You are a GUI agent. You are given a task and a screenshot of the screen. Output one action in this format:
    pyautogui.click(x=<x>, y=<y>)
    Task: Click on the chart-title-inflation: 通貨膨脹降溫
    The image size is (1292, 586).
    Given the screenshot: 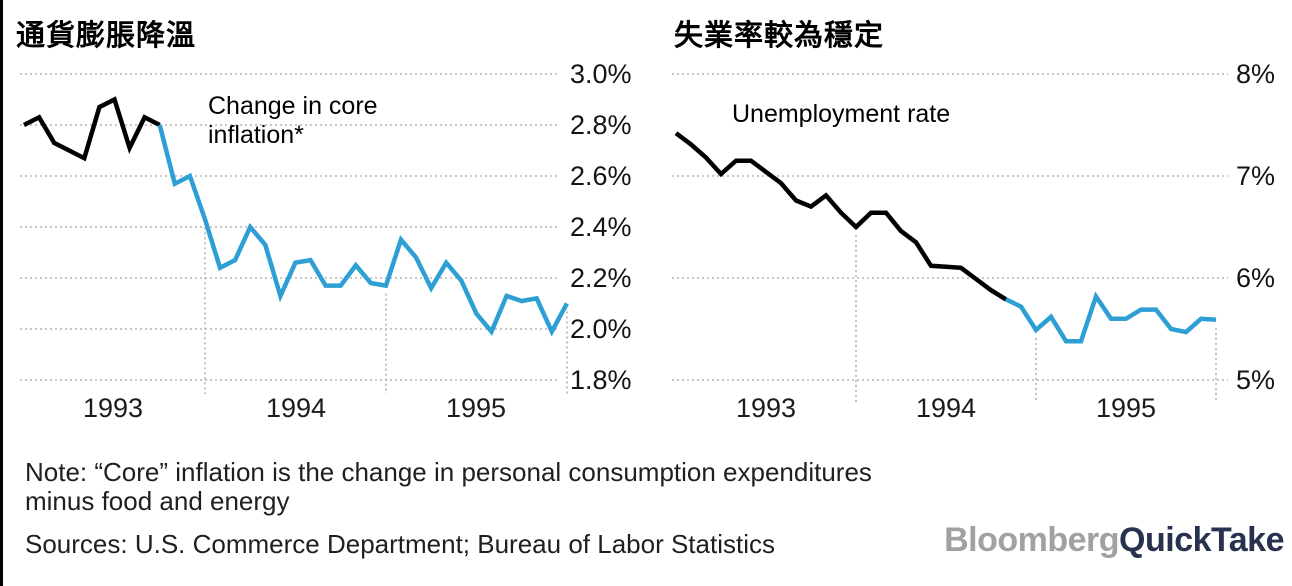 What is the action you would take?
    pyautogui.click(x=106, y=36)
    